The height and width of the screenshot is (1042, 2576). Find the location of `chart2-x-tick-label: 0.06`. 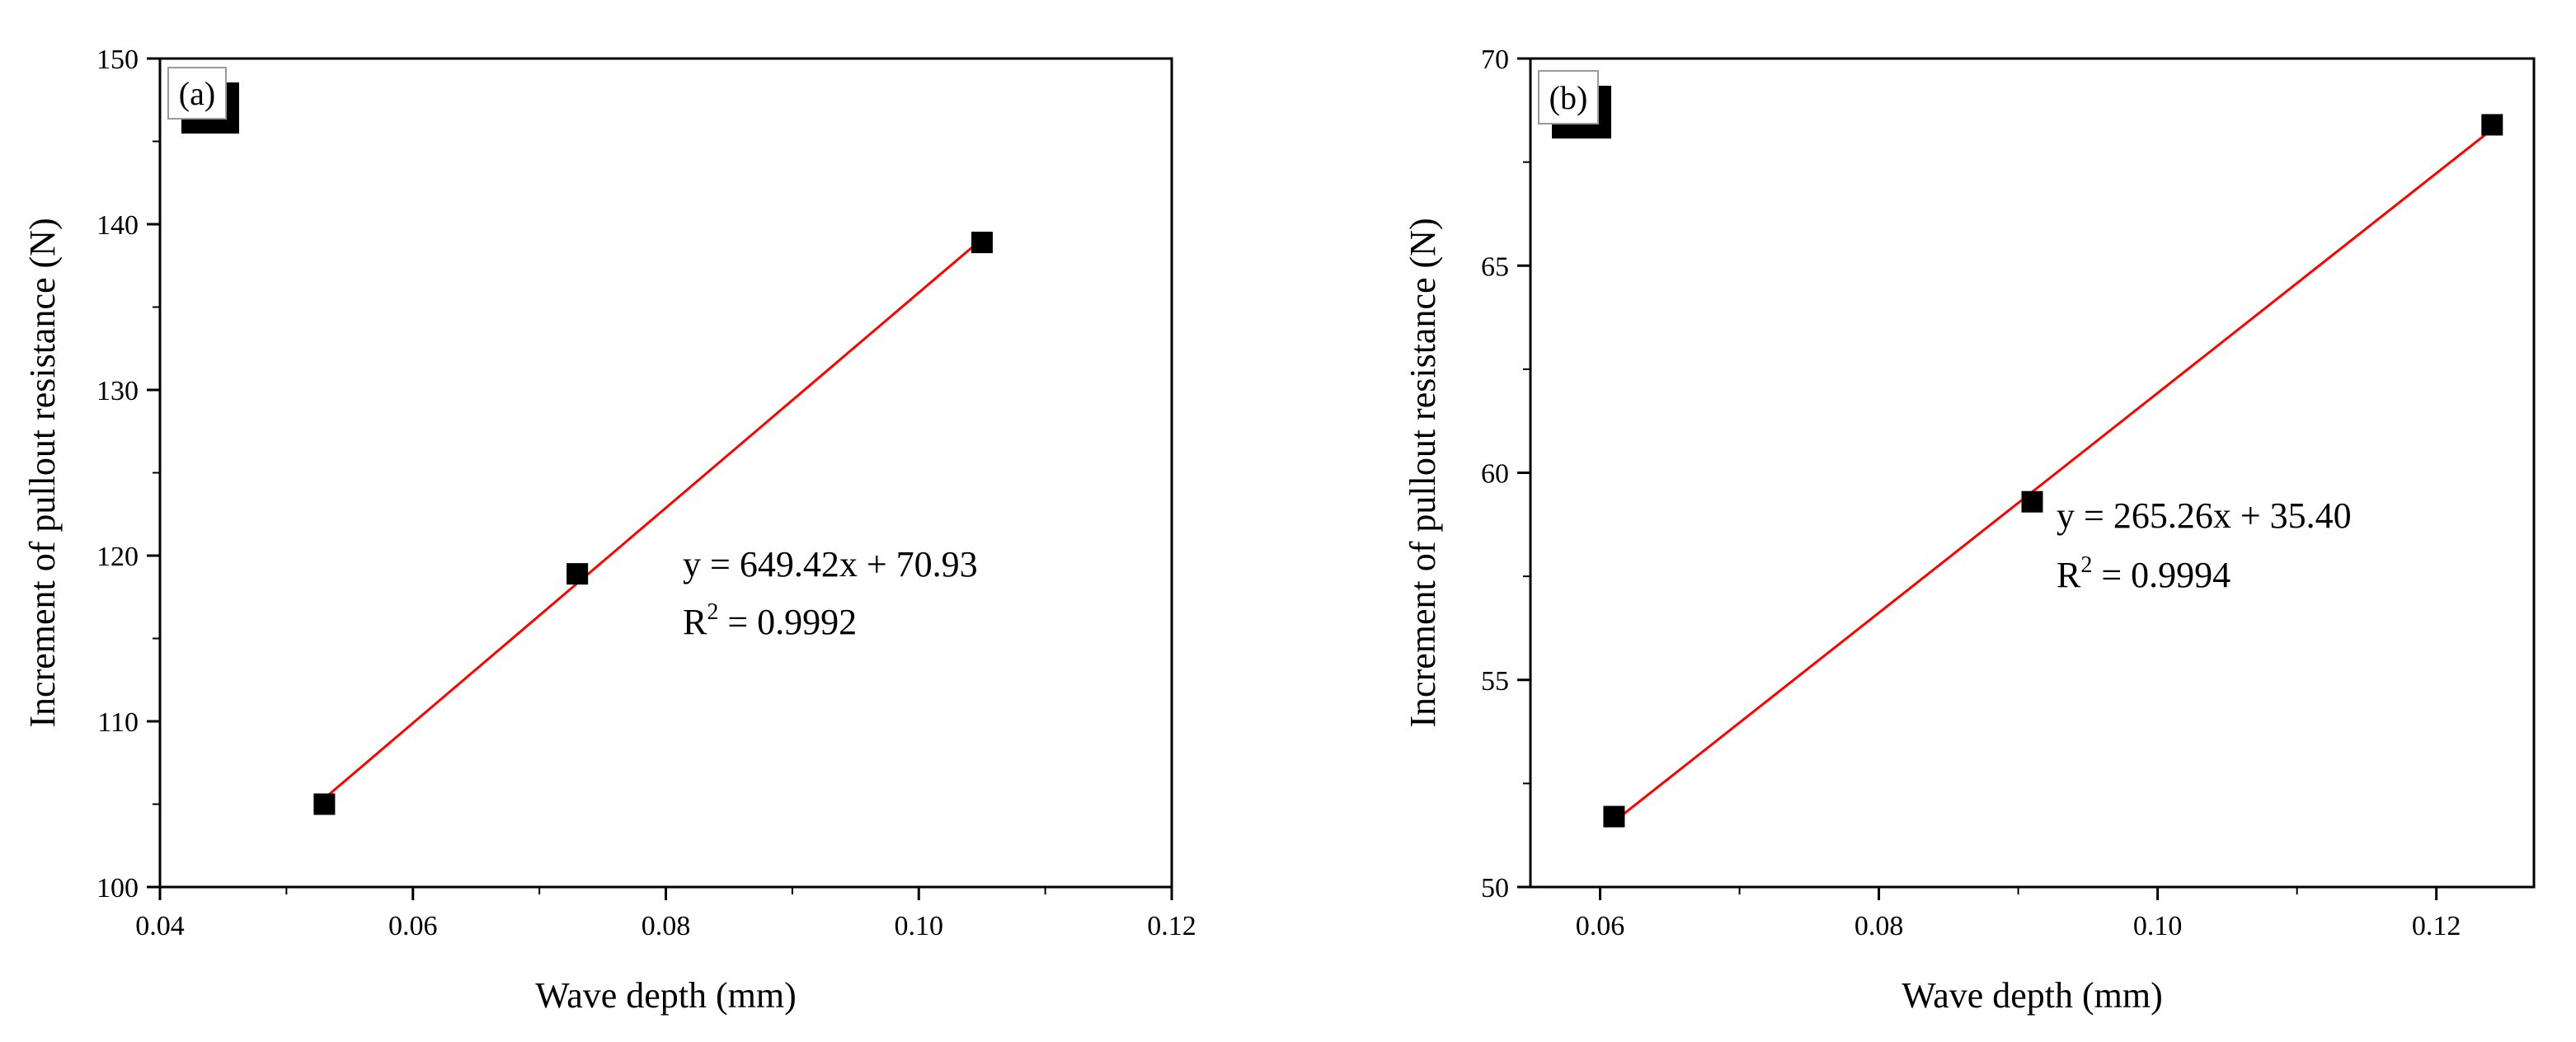

chart2-x-tick-label: 0.06 is located at coordinates (1600, 926).